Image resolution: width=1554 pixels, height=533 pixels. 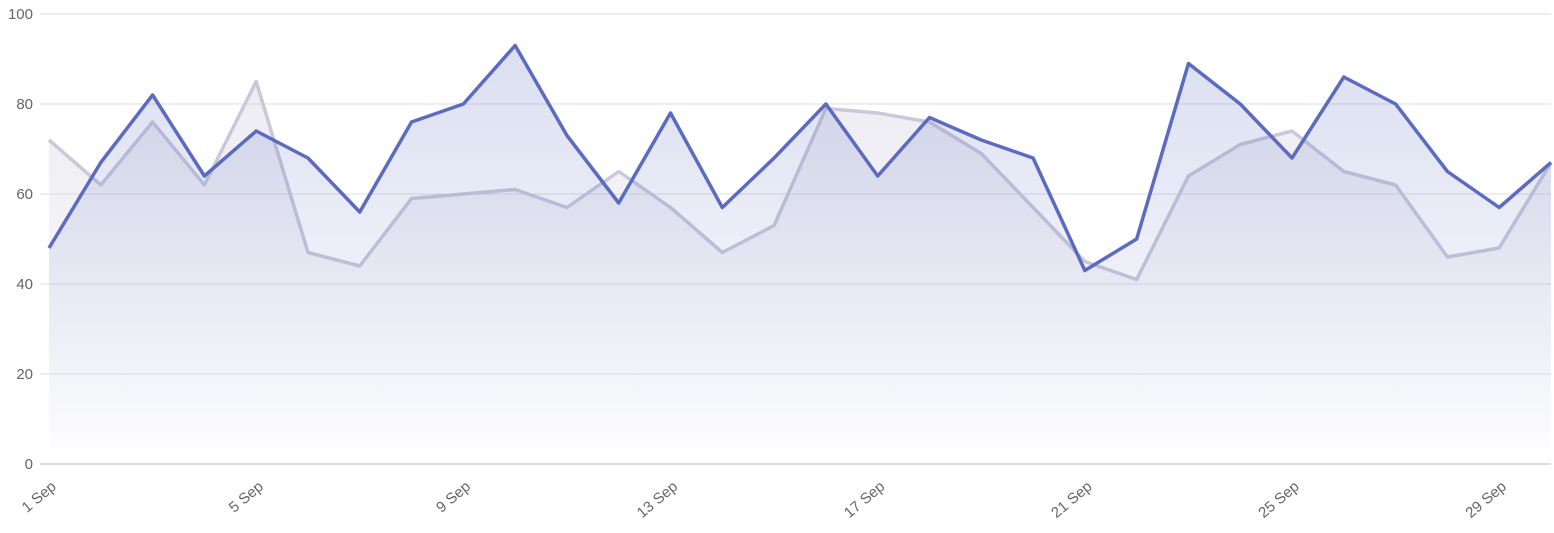 What do you see at coordinates (1071, 500) in the screenshot?
I see `x-tick-label: 21 Sep` at bounding box center [1071, 500].